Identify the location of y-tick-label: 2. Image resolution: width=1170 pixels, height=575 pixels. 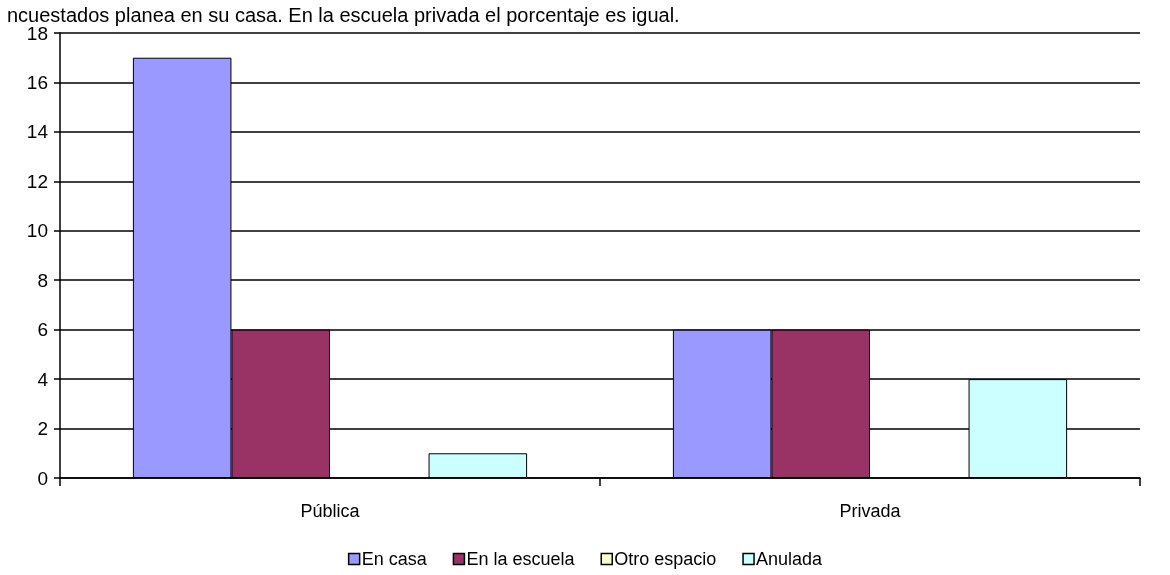
(42, 429).